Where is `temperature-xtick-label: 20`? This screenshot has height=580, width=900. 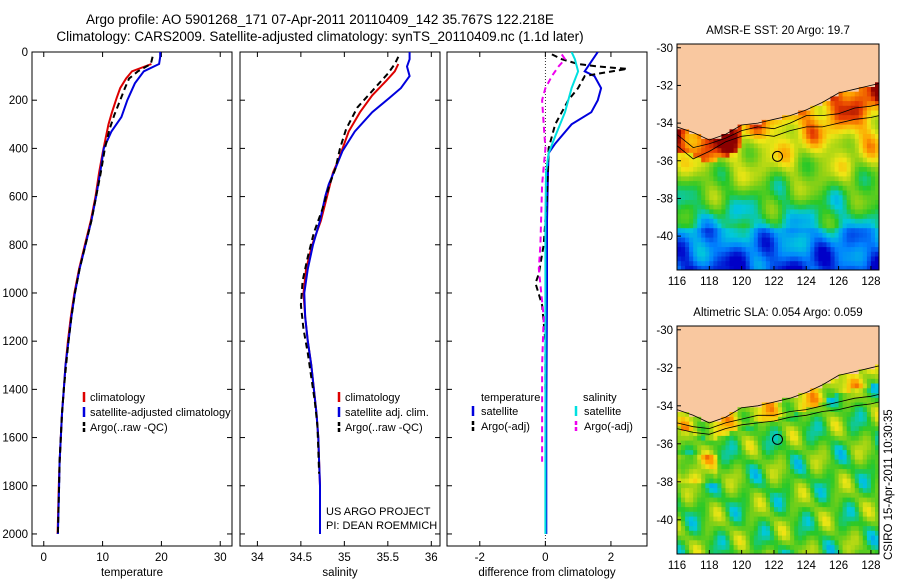 temperature-xtick-label: 20 is located at coordinates (161, 558).